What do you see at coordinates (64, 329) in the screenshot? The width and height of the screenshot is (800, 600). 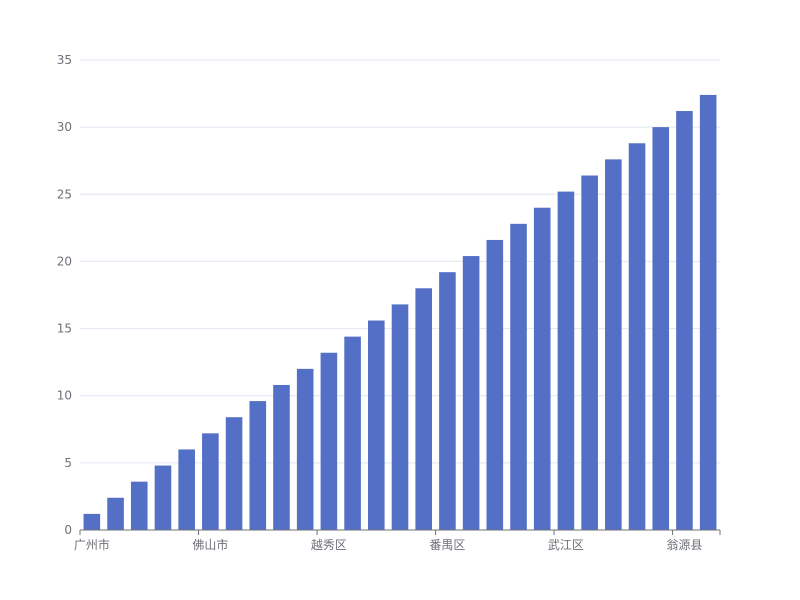 I see `y-tick-label: 15` at bounding box center [64, 329].